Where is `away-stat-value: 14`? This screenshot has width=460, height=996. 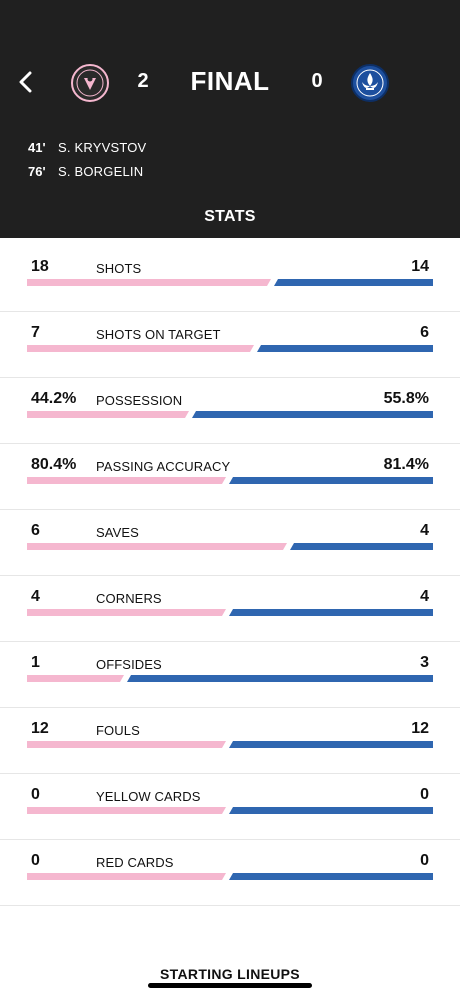 away-stat-value: 14 is located at coordinates (420, 266).